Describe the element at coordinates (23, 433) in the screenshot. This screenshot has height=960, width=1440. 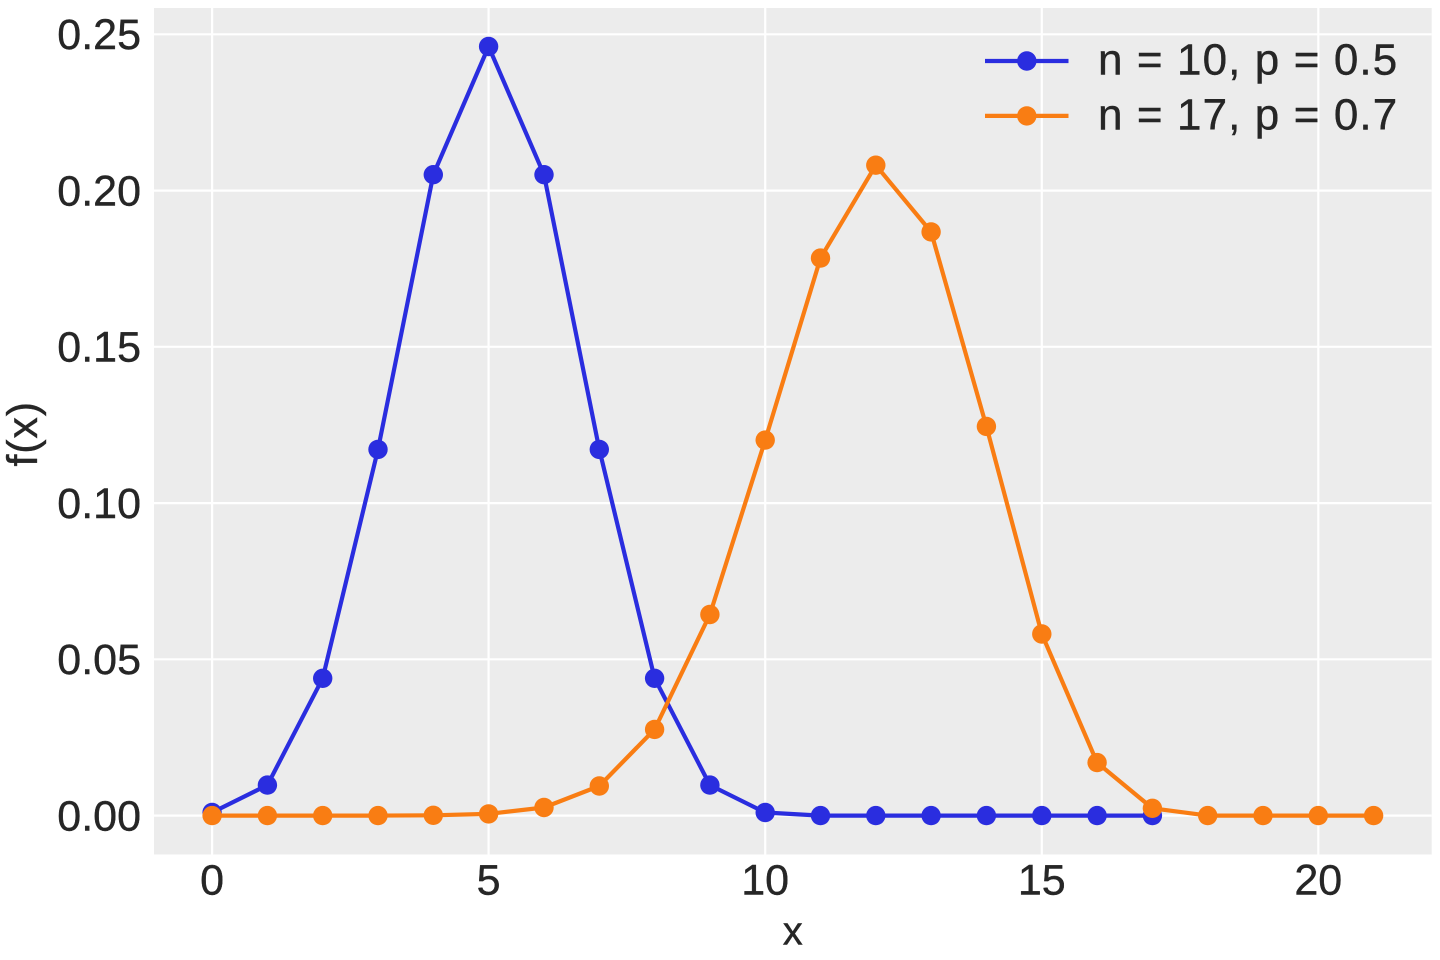
I see `svg-text: f(x)` at that location.